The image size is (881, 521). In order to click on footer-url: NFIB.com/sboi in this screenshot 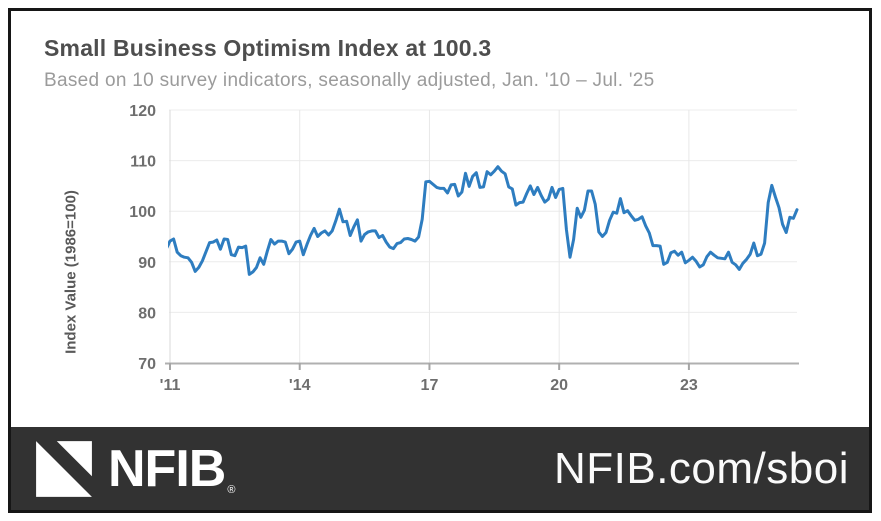, I will do `click(701, 468)`.